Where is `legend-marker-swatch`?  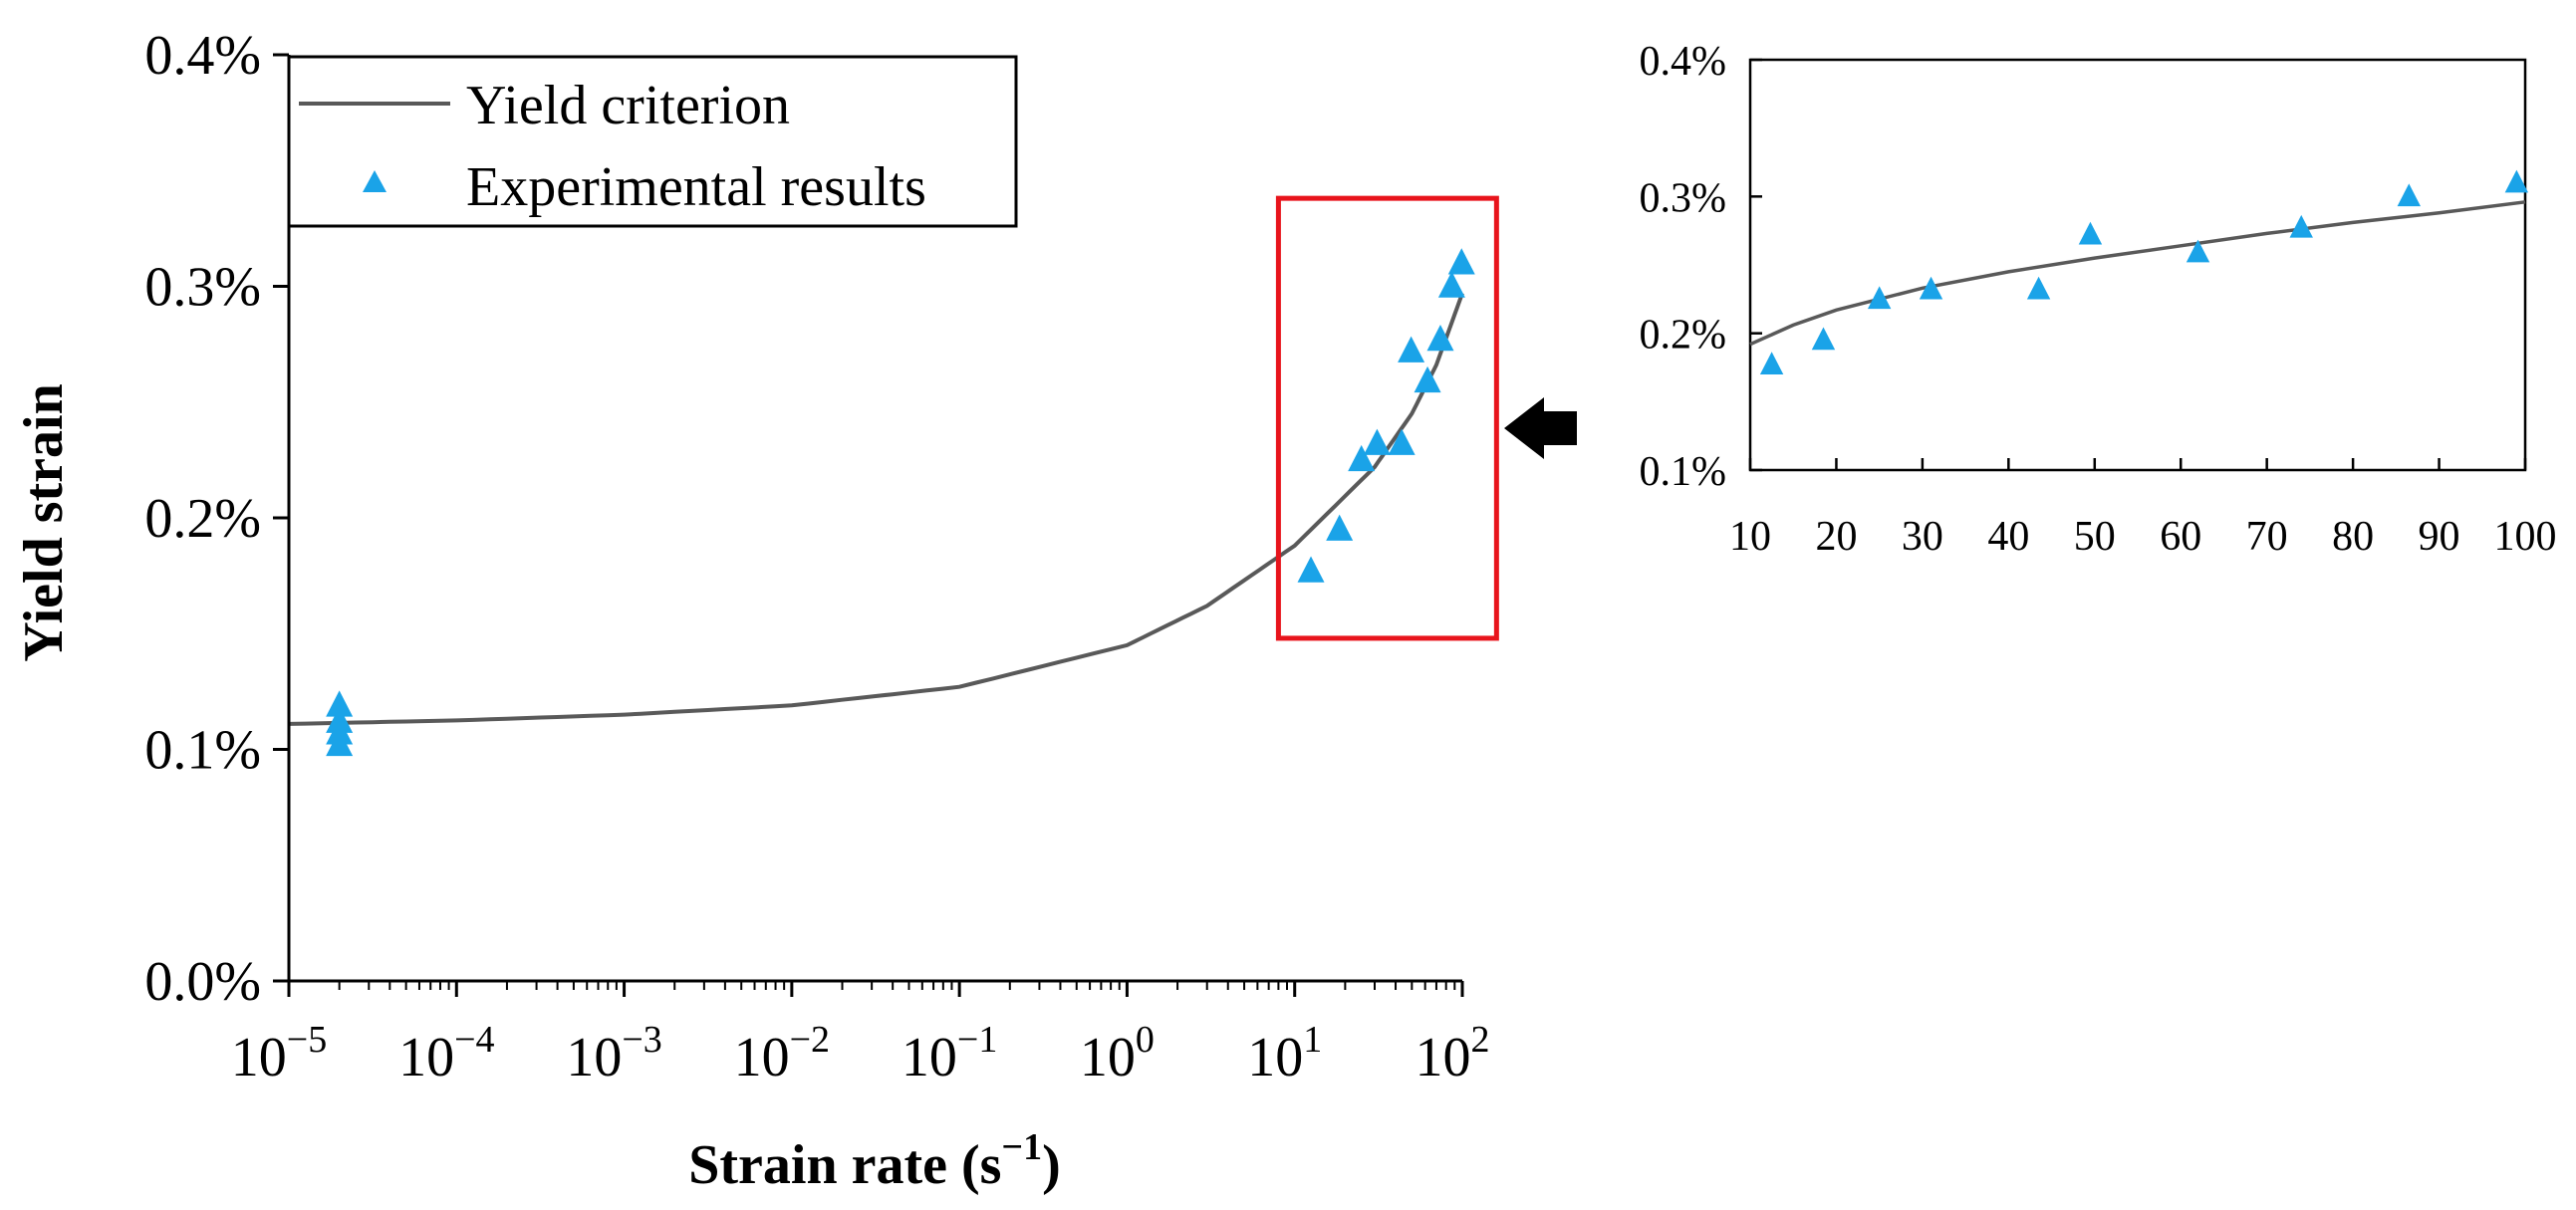
legend-marker-swatch is located at coordinates (374, 181).